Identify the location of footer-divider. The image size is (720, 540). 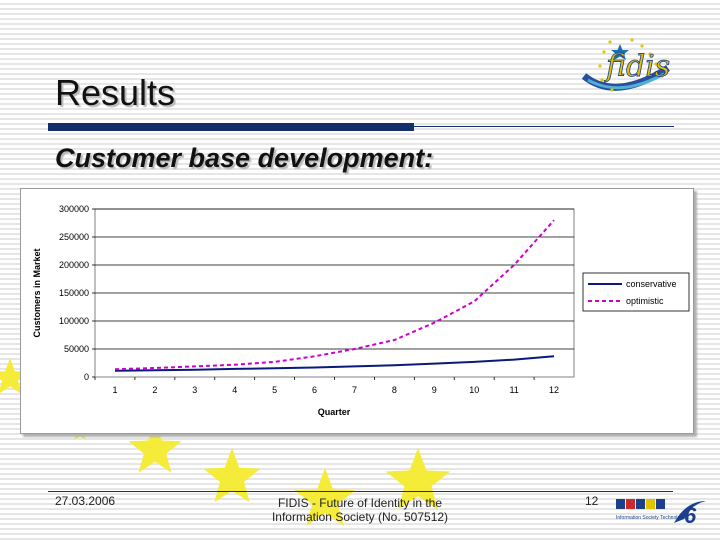
(360, 491).